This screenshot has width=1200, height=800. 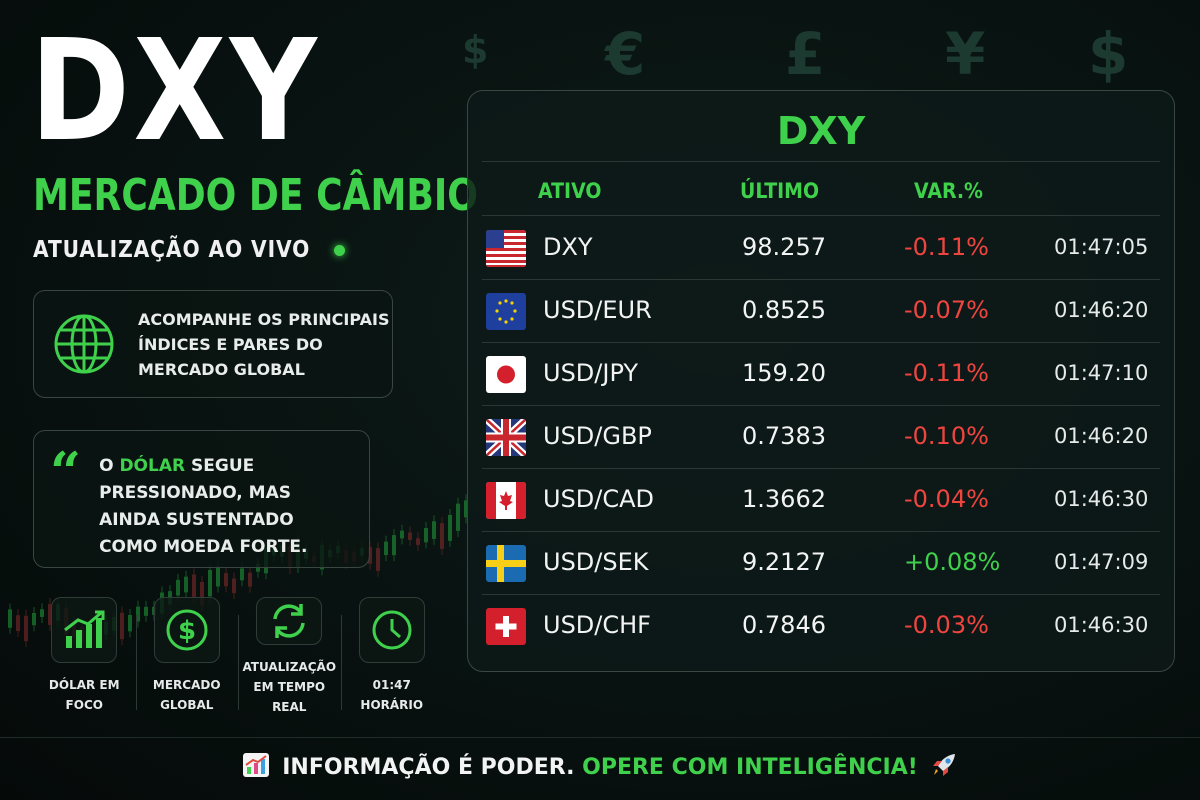 What do you see at coordinates (289, 621) in the screenshot?
I see `refresh-icon` at bounding box center [289, 621].